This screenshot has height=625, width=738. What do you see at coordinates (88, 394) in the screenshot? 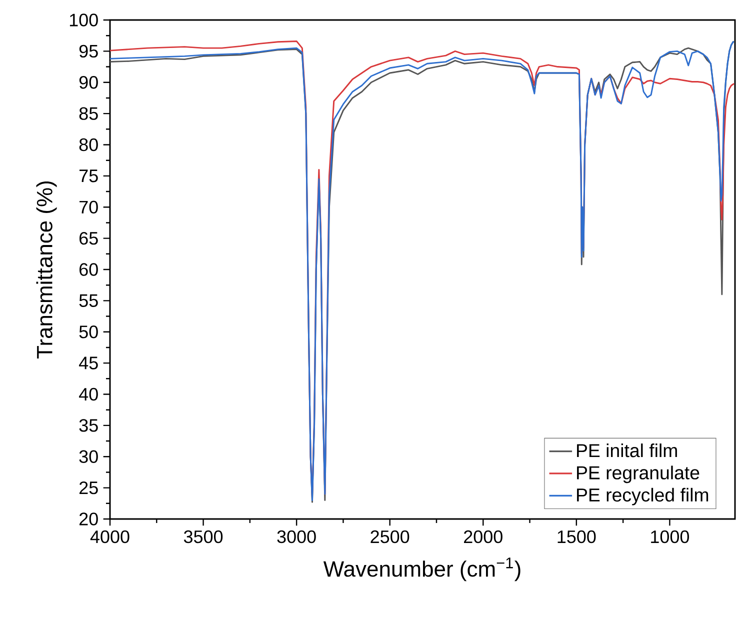
I see `y-tick-label: 40` at bounding box center [88, 394].